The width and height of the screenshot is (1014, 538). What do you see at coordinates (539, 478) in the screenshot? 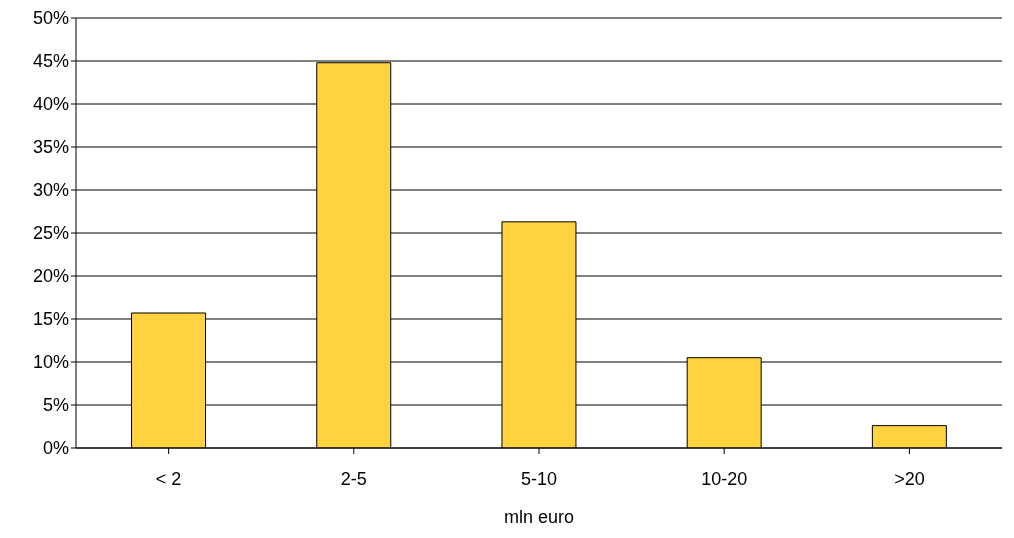
I see `x-tick-label: 5-10` at bounding box center [539, 478].